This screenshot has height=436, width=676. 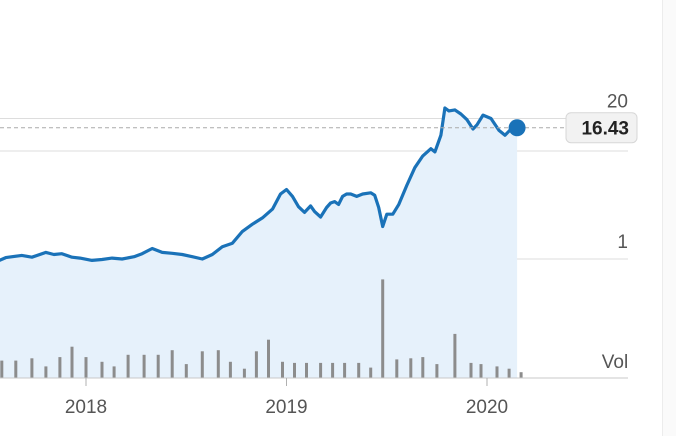 What do you see at coordinates (314, 397) in the screenshot?
I see `x-axis: 2018 2019 2020` at bounding box center [314, 397].